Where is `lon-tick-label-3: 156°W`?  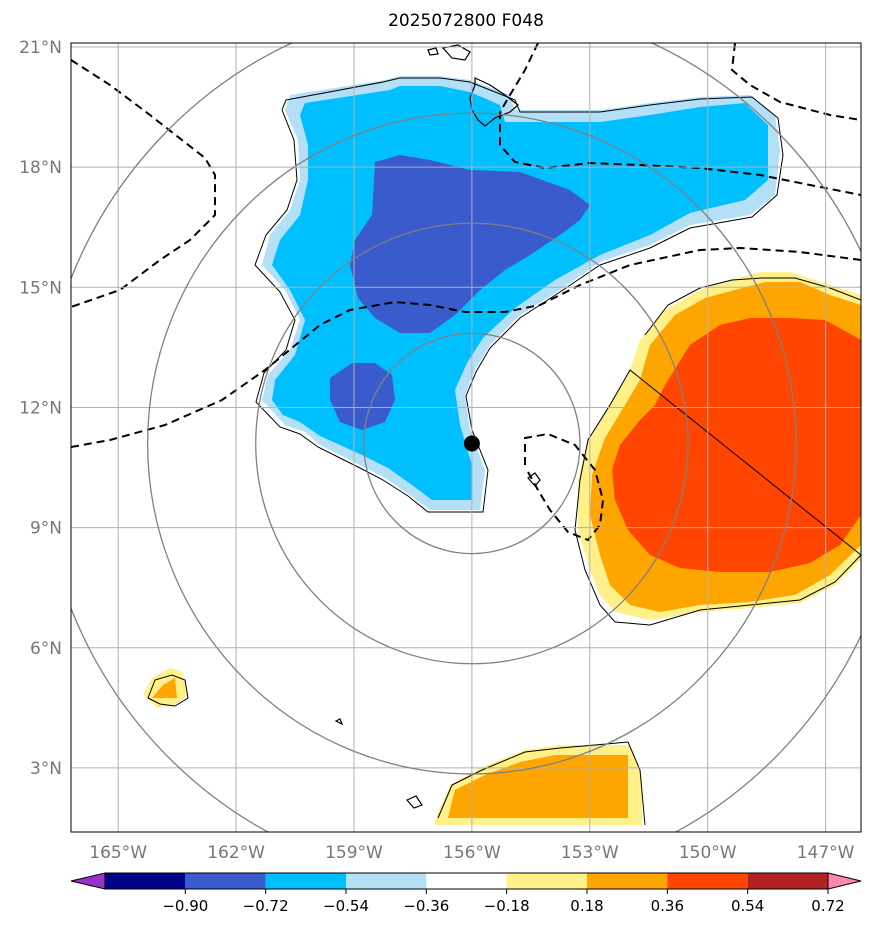 lon-tick-label-3: 156°W is located at coordinates (472, 853).